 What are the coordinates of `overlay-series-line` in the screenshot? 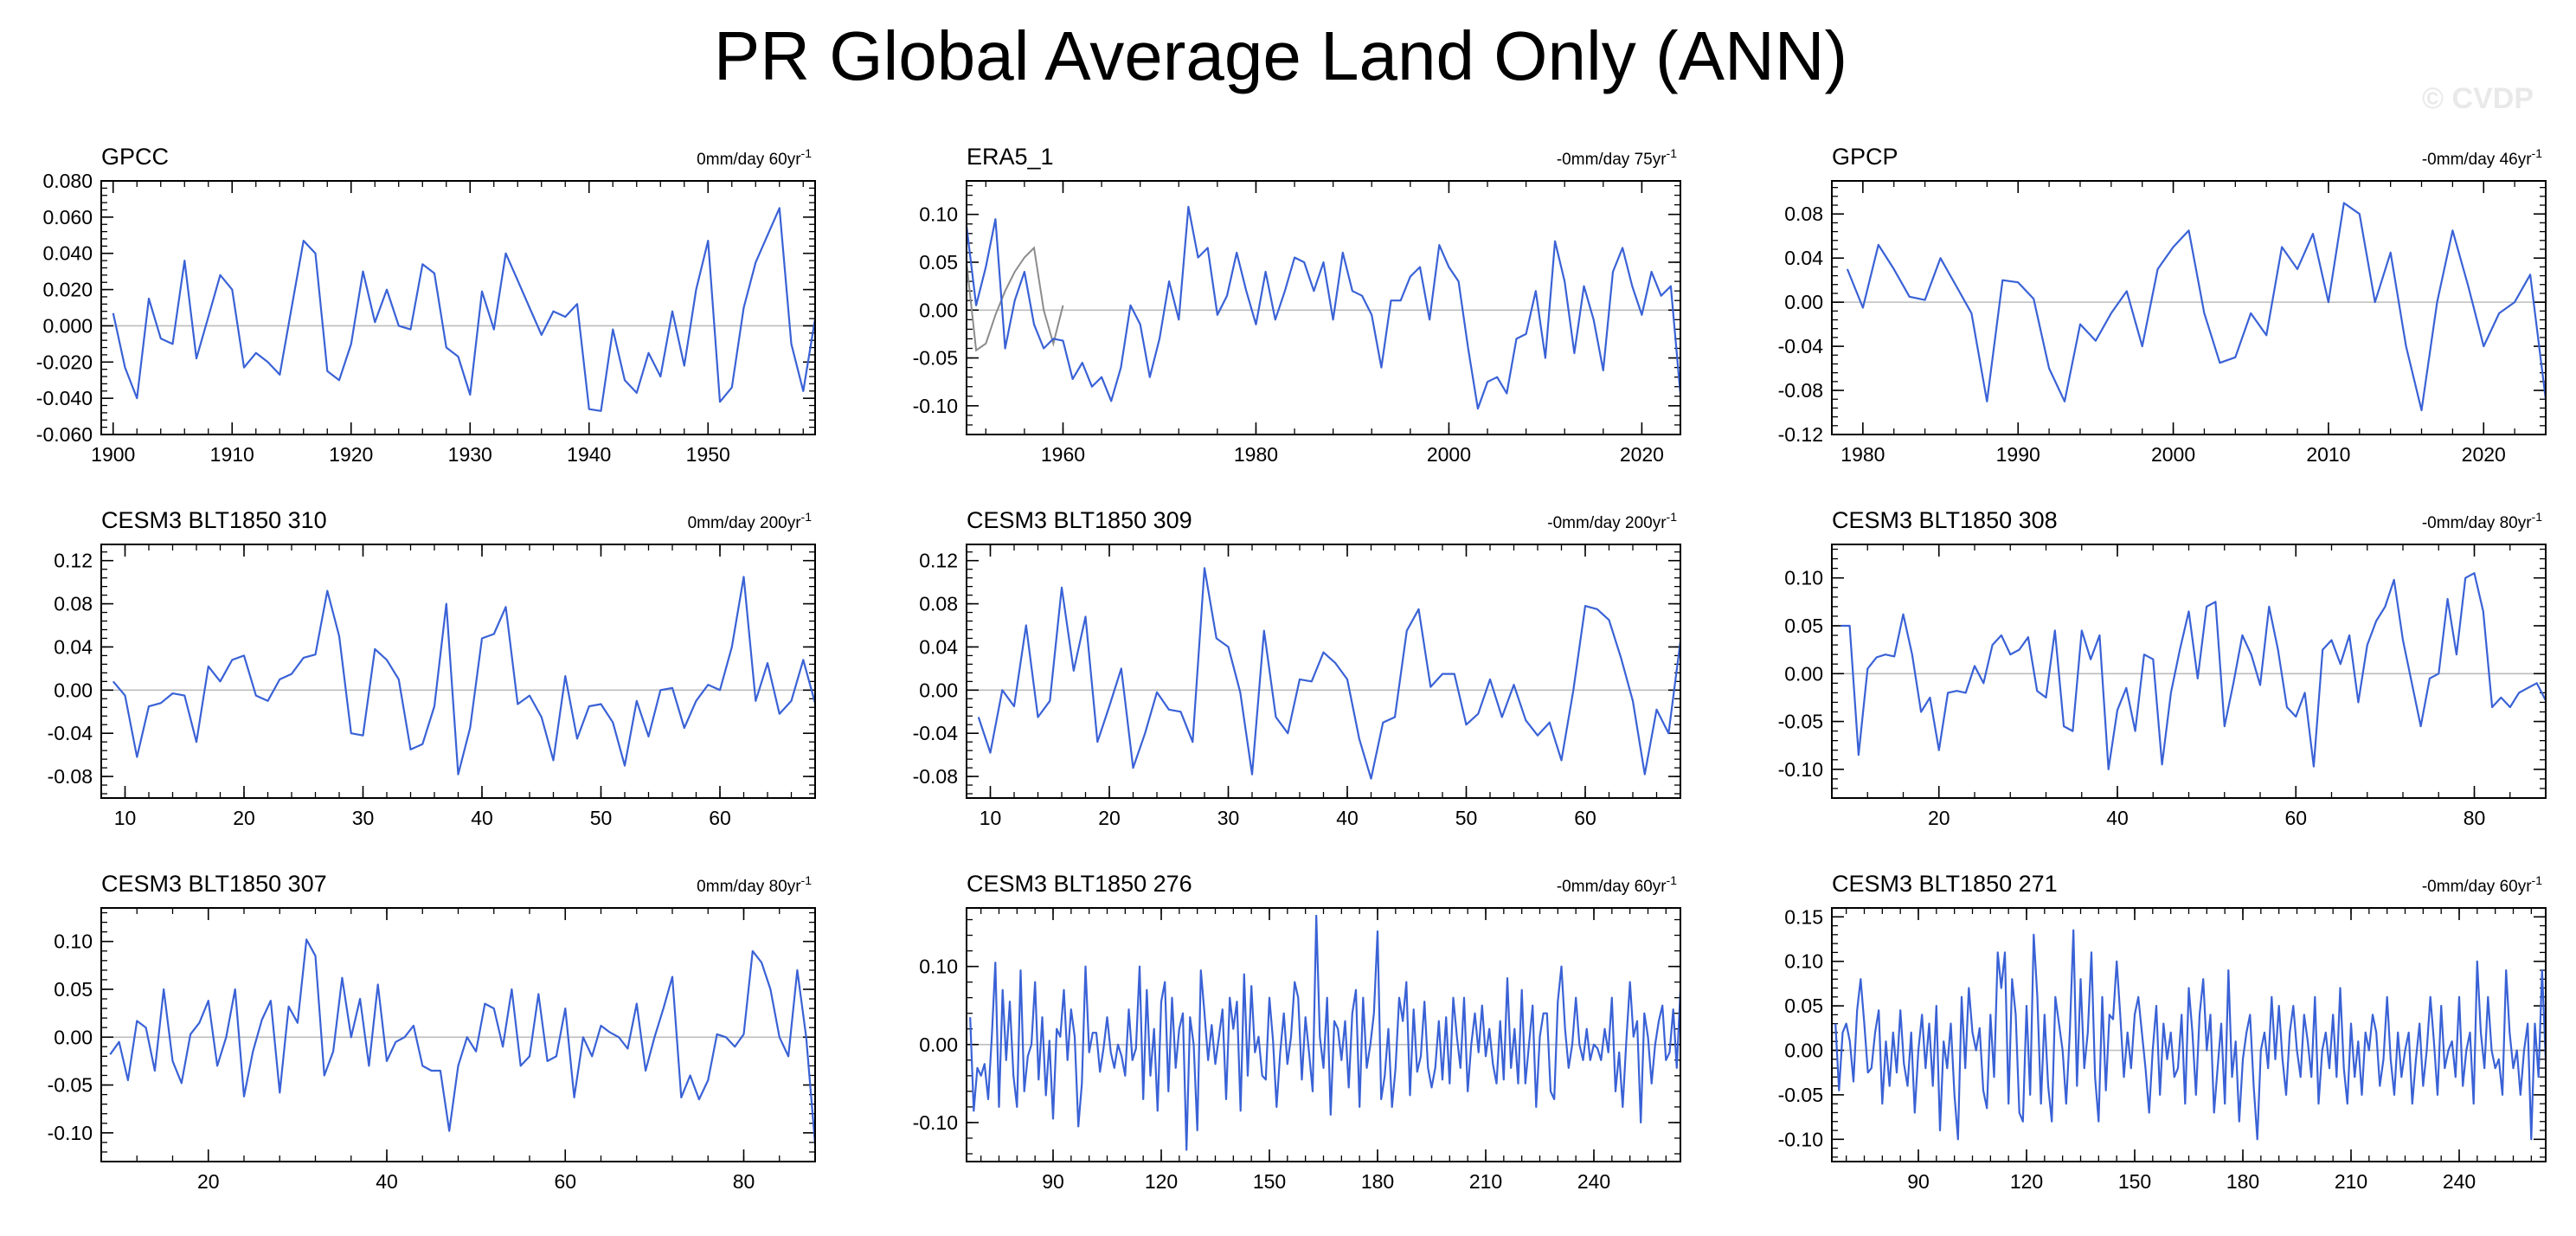 It's located at (1016, 299).